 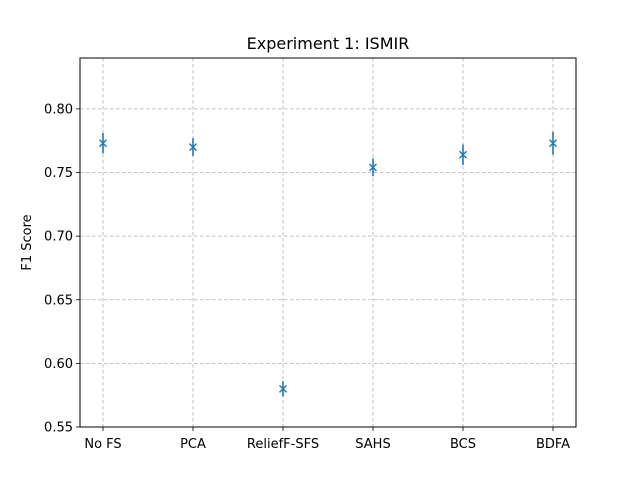 I want to click on y-tick-label: 0.75, so click(x=58, y=173).